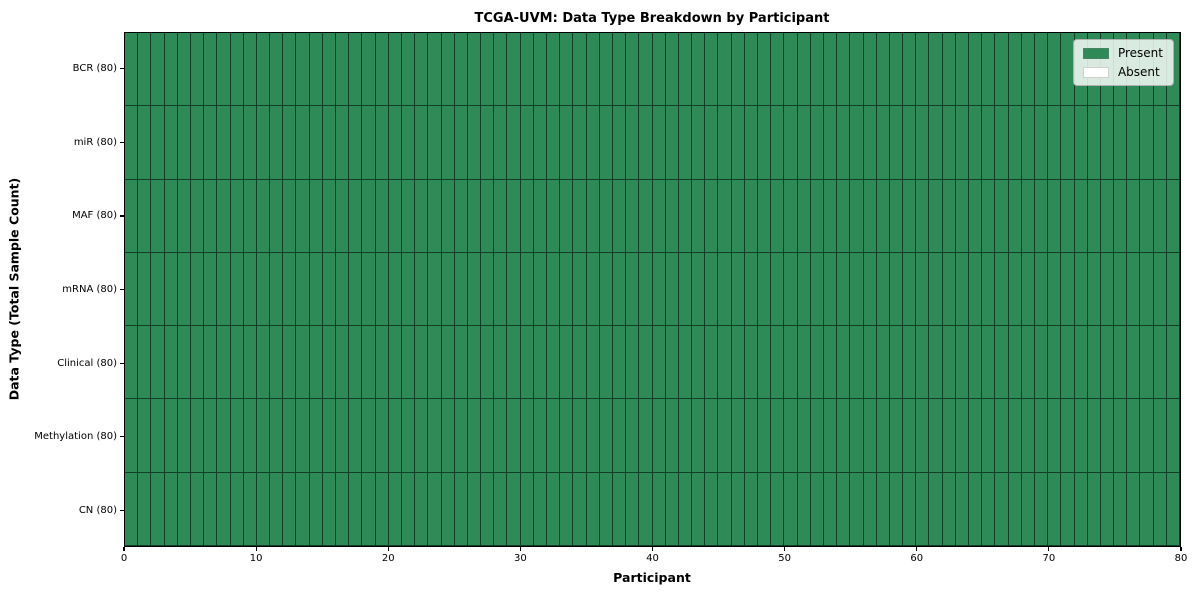 Image resolution: width=1200 pixels, height=600 pixels. What do you see at coordinates (1140, 53) in the screenshot?
I see `legend-label-present: Present` at bounding box center [1140, 53].